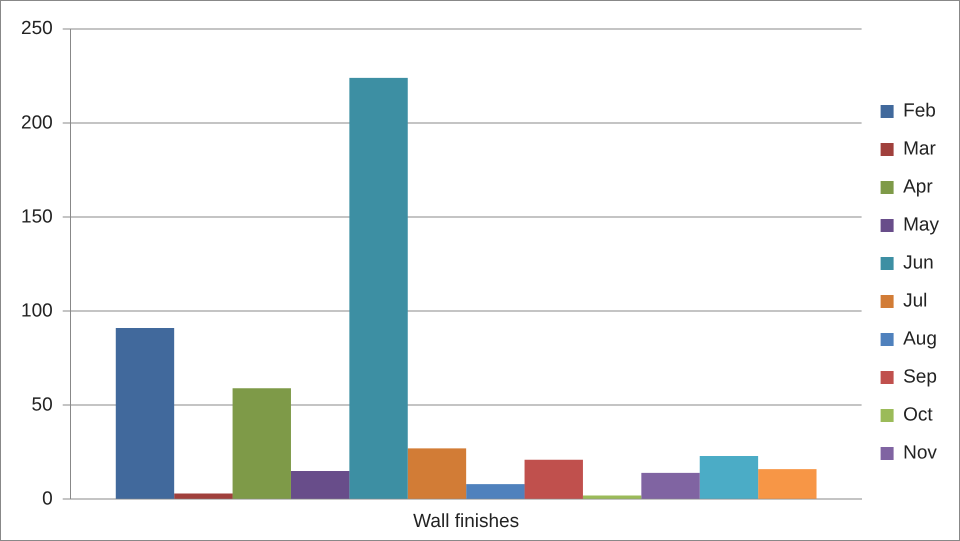 The width and height of the screenshot is (960, 541). Describe the element at coordinates (920, 377) in the screenshot. I see `legend-label: Sep` at that location.